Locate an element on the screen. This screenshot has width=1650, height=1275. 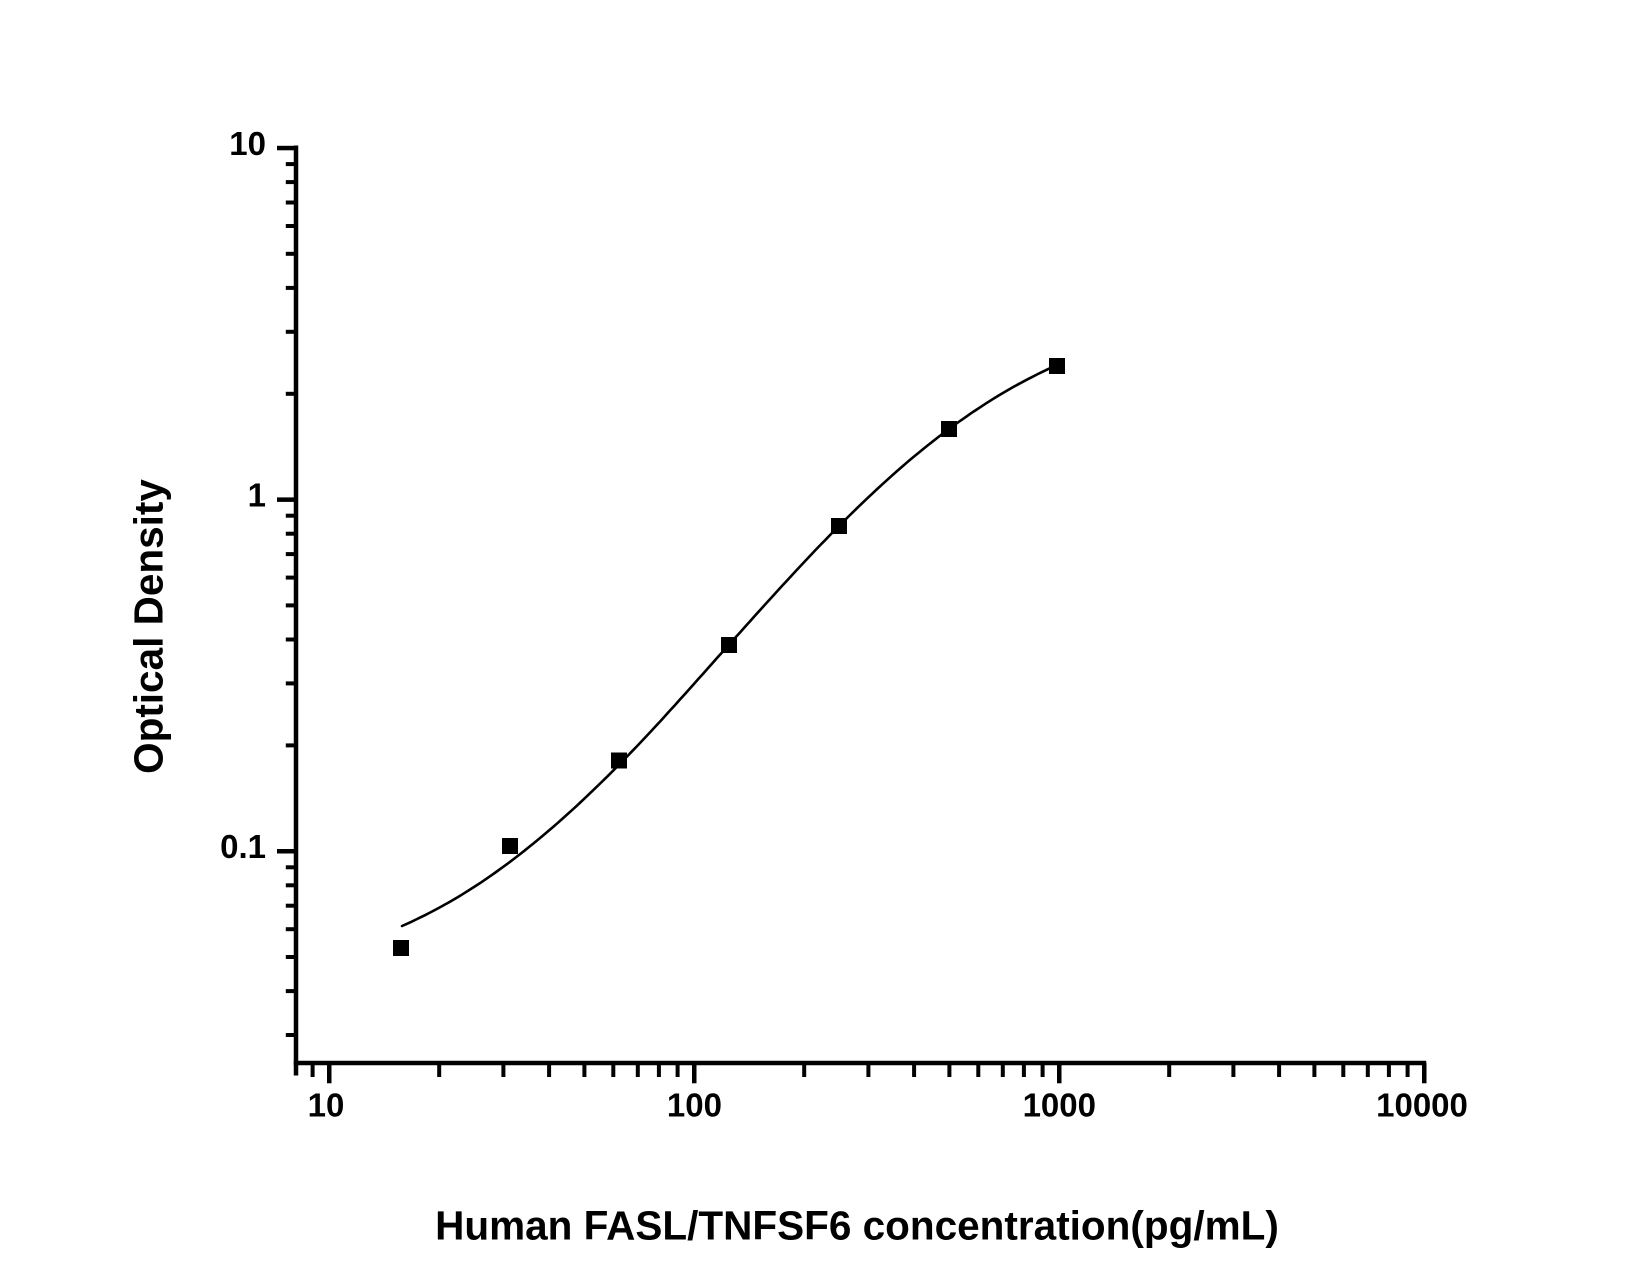
svg-text: 1 is located at coordinates (257, 495).